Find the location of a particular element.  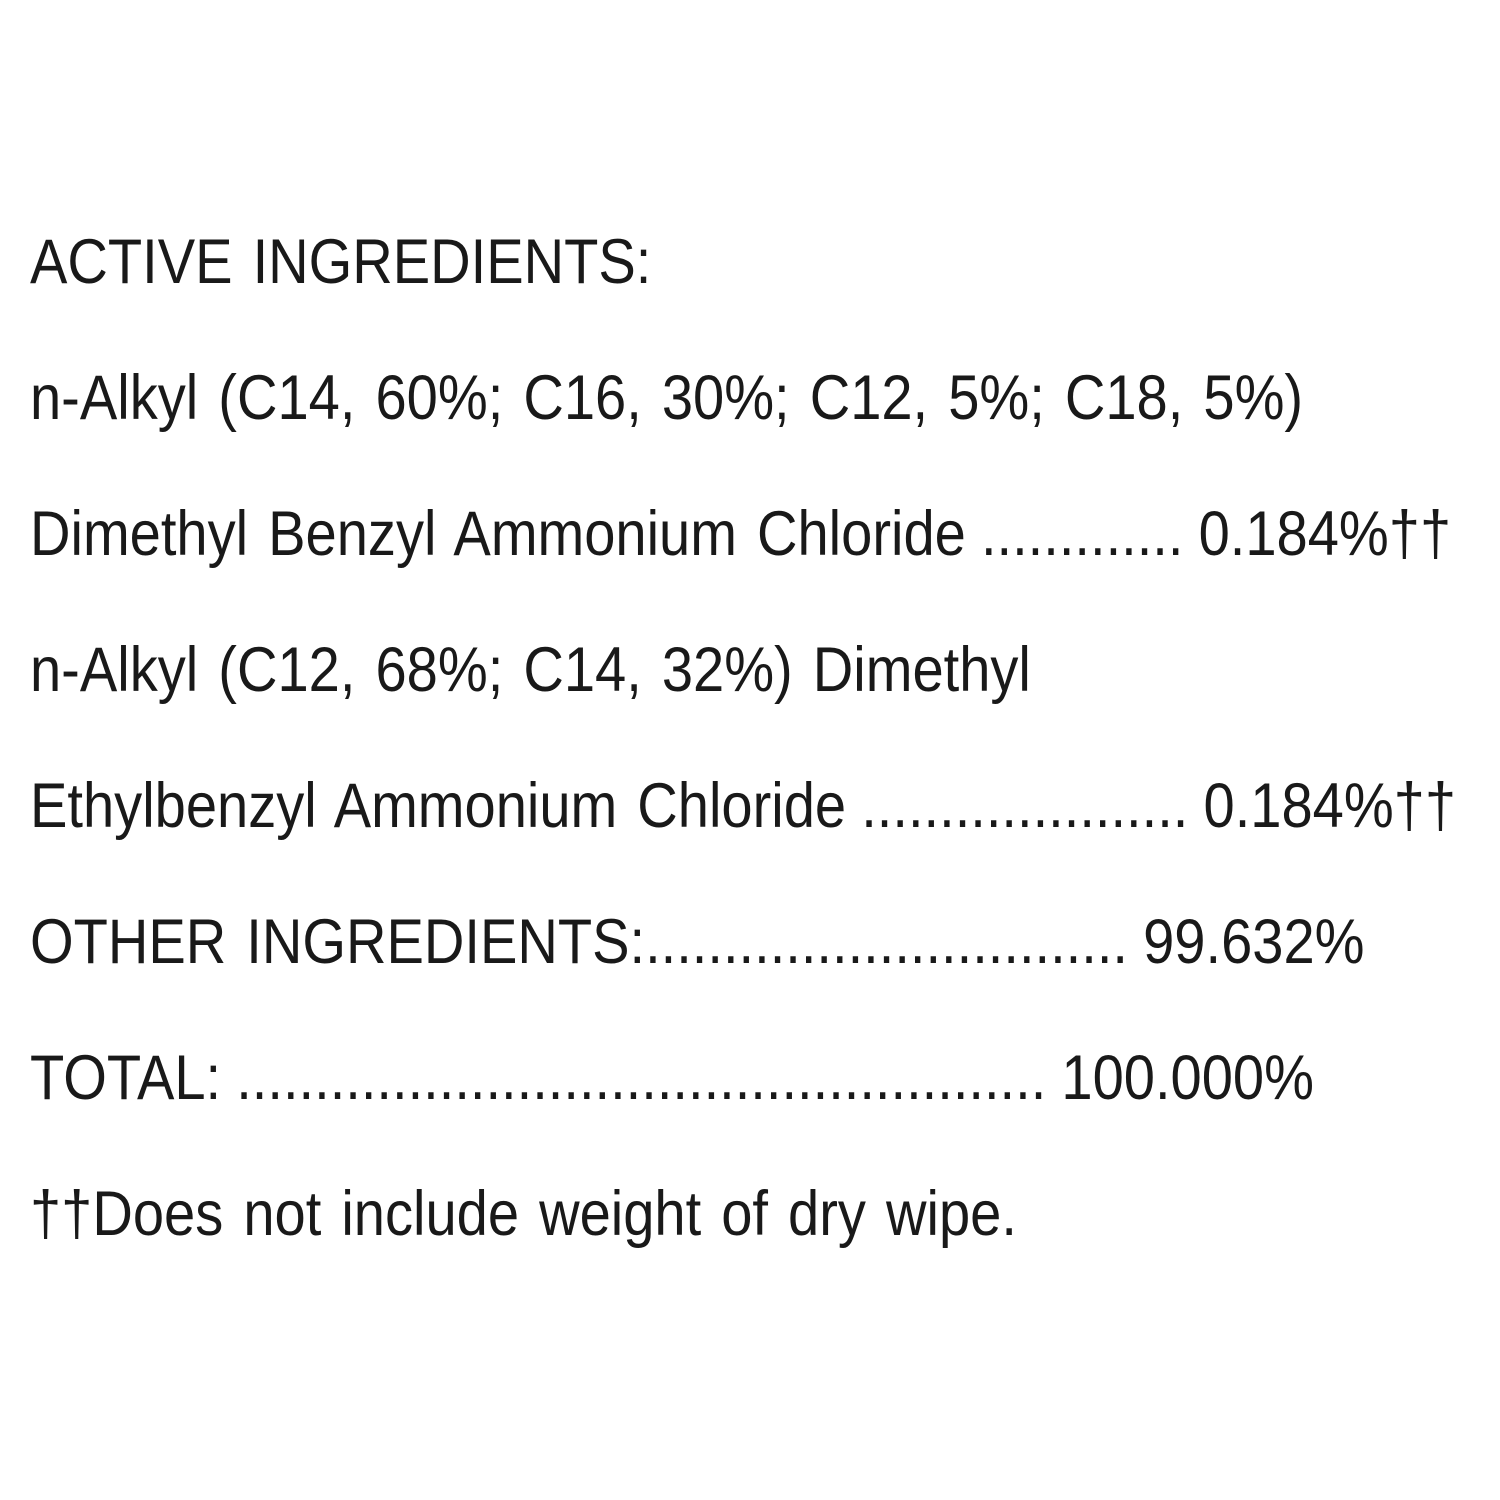

ingredient-2-composition: n-Alkyl (C12, 68%; C14, 32%) Dimethyl is located at coordinates (530, 670).